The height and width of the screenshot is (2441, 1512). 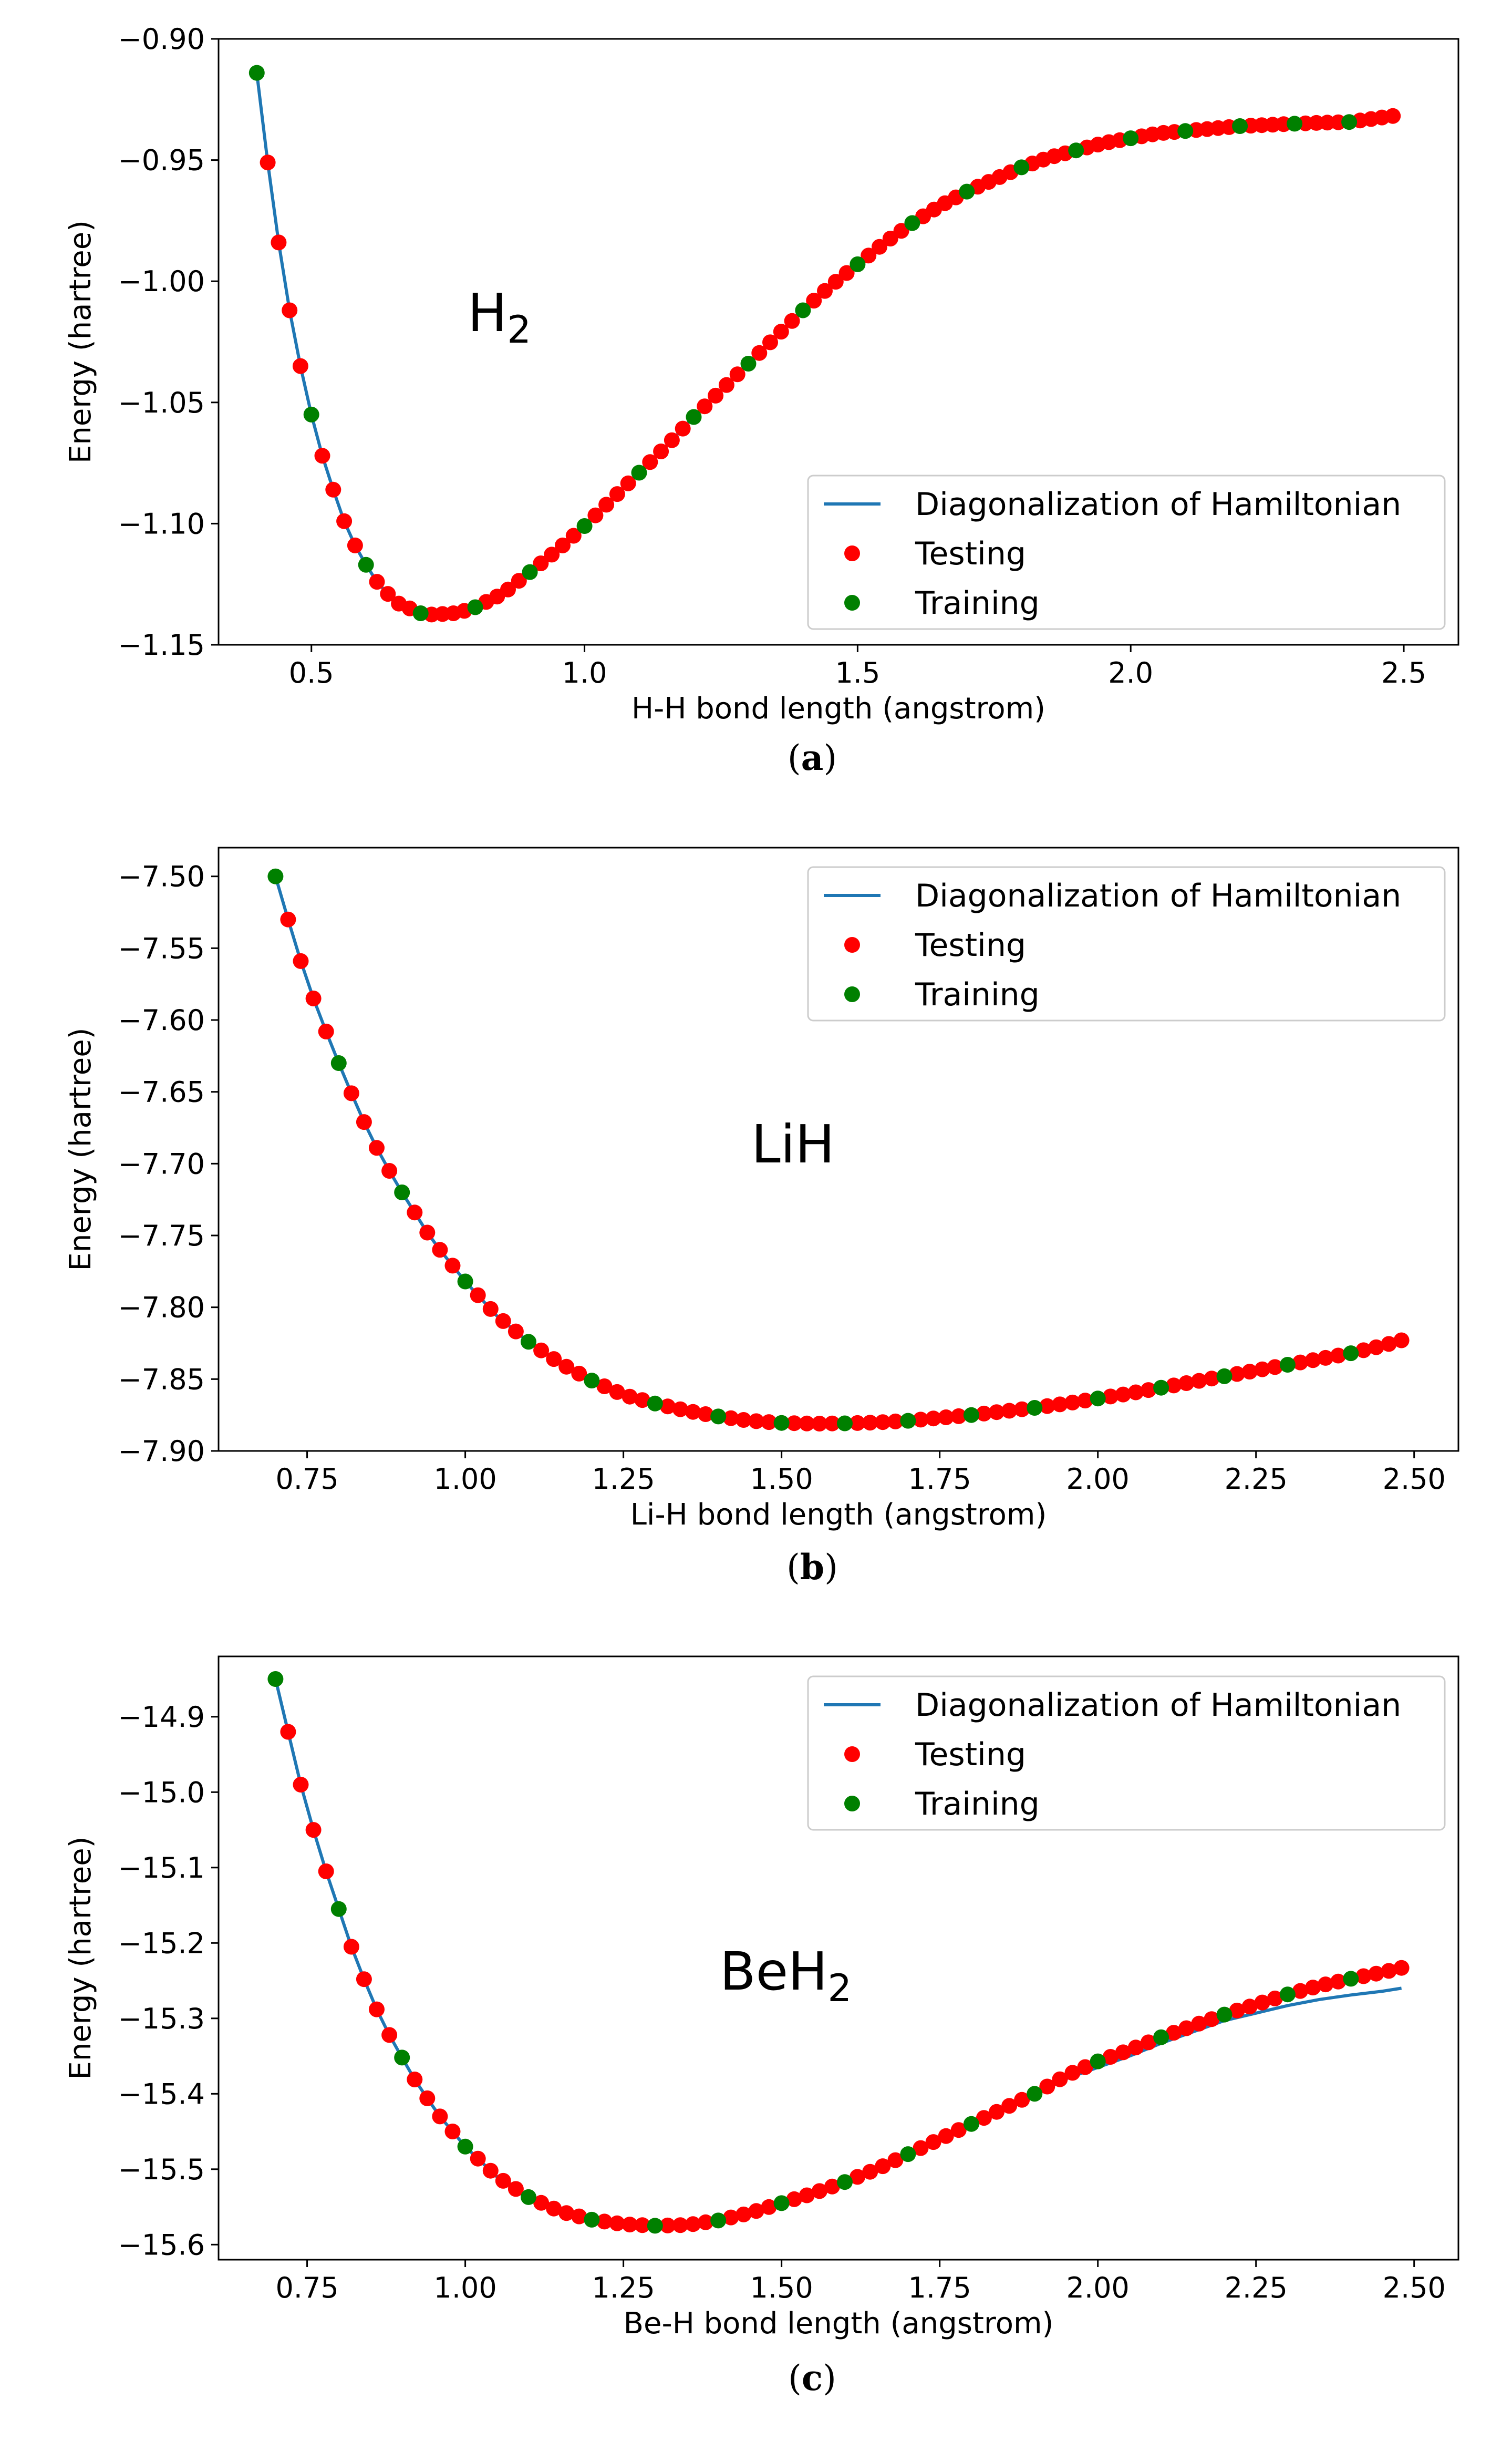 I want to click on x-tick-label: 1.0, so click(x=584, y=672).